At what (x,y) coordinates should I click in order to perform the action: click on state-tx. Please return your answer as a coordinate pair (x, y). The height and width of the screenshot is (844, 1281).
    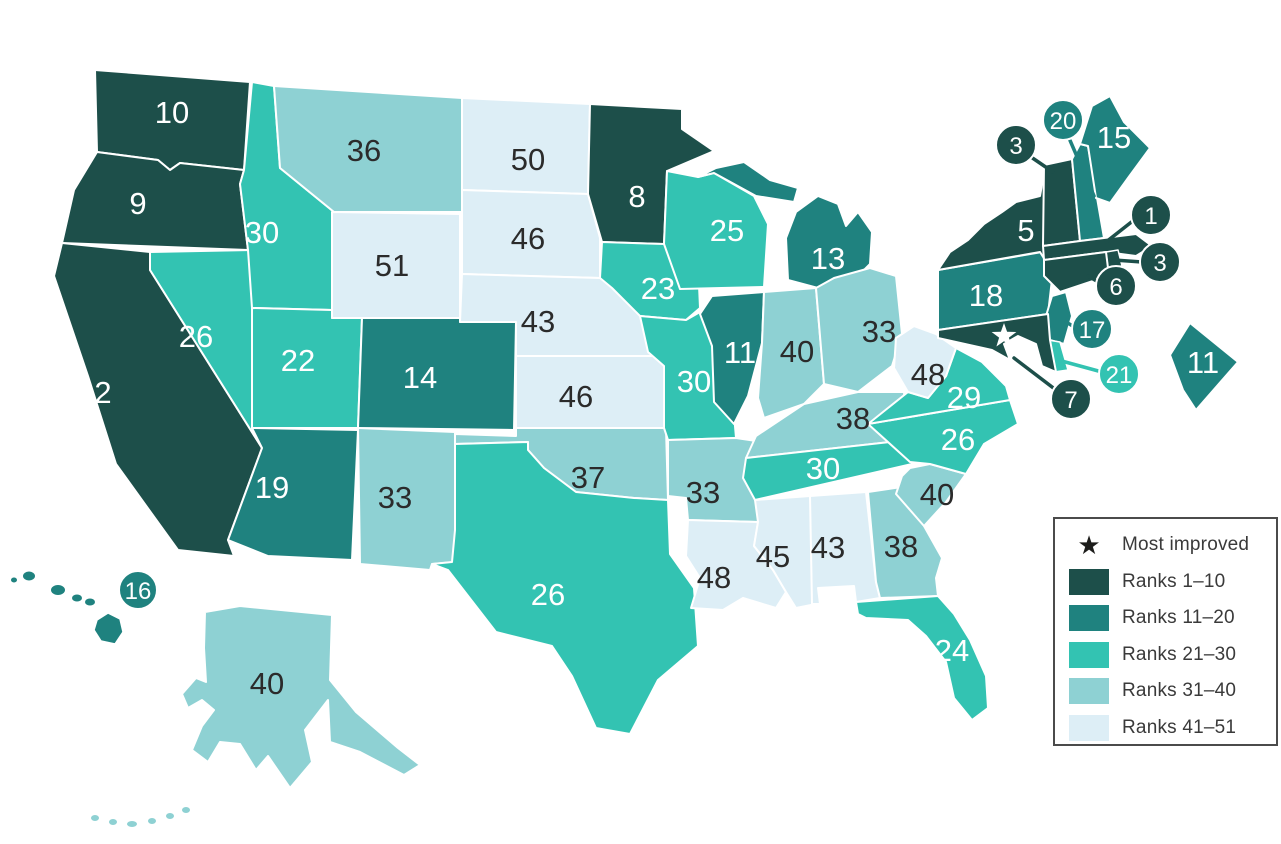
    Looking at the image, I should click on (565, 588).